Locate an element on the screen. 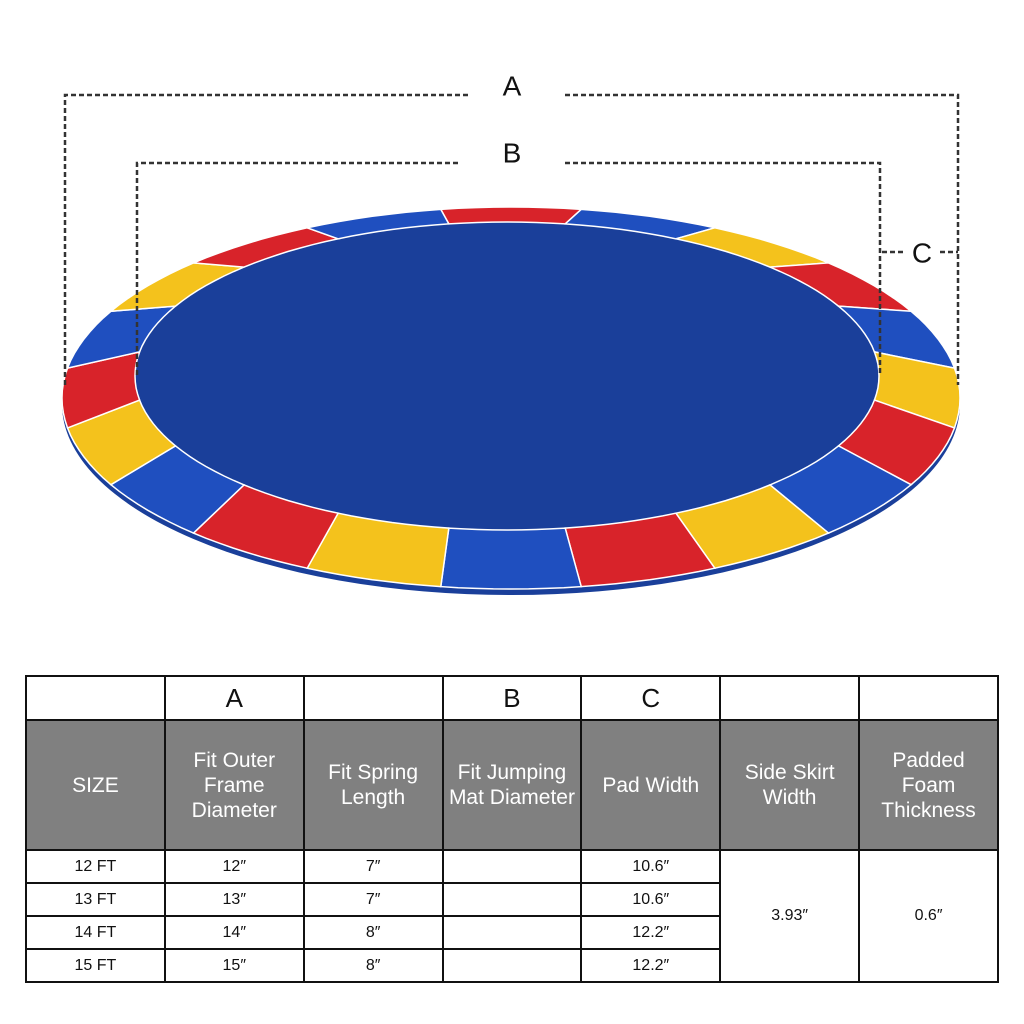 This screenshot has width=1024, height=1024. data-row: 14 FT 14″ 8″ 12.2″ is located at coordinates (511, 932).